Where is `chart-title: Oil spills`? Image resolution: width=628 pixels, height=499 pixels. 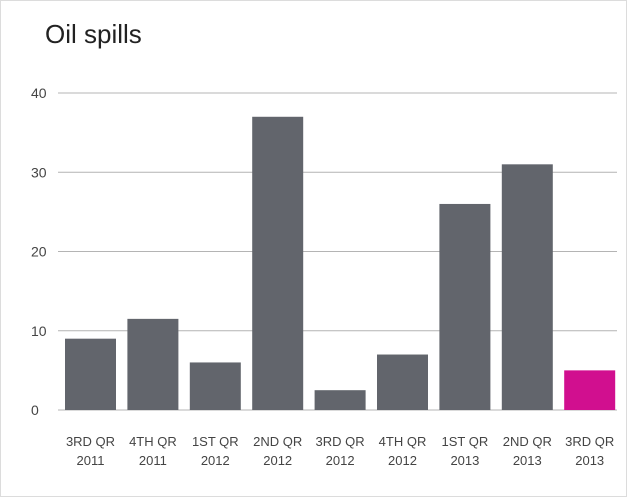 chart-title: Oil spills is located at coordinates (93, 34).